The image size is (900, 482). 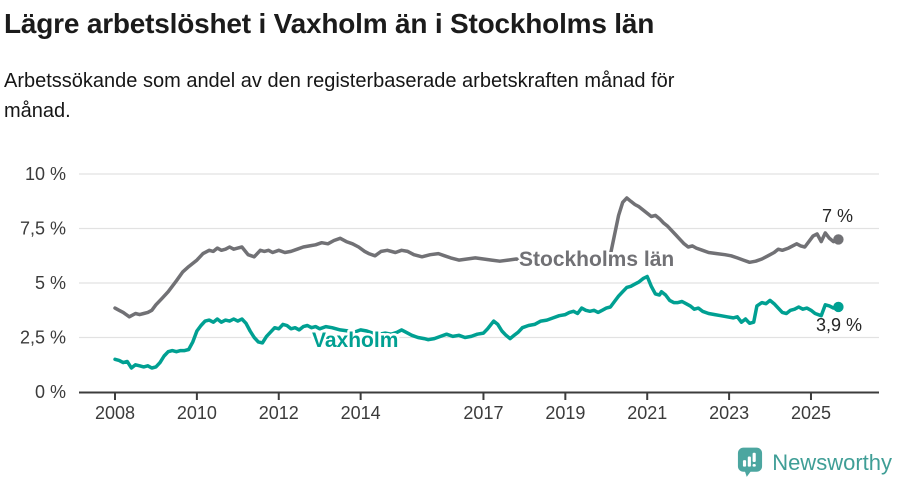 I want to click on series-end-dot-vaxholm, so click(x=838, y=307).